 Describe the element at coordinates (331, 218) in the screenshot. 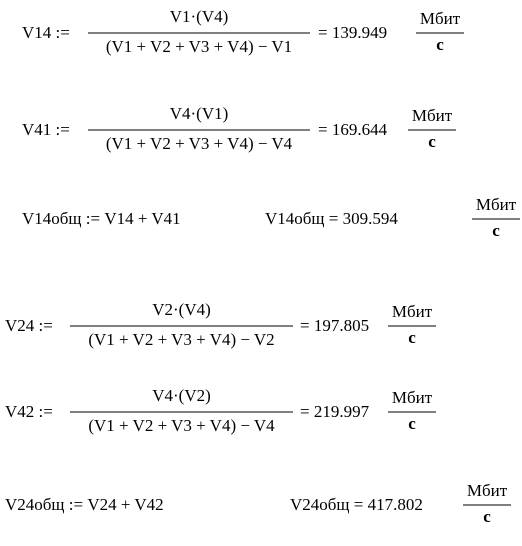

I see `result: V14общ = 309.594` at that location.